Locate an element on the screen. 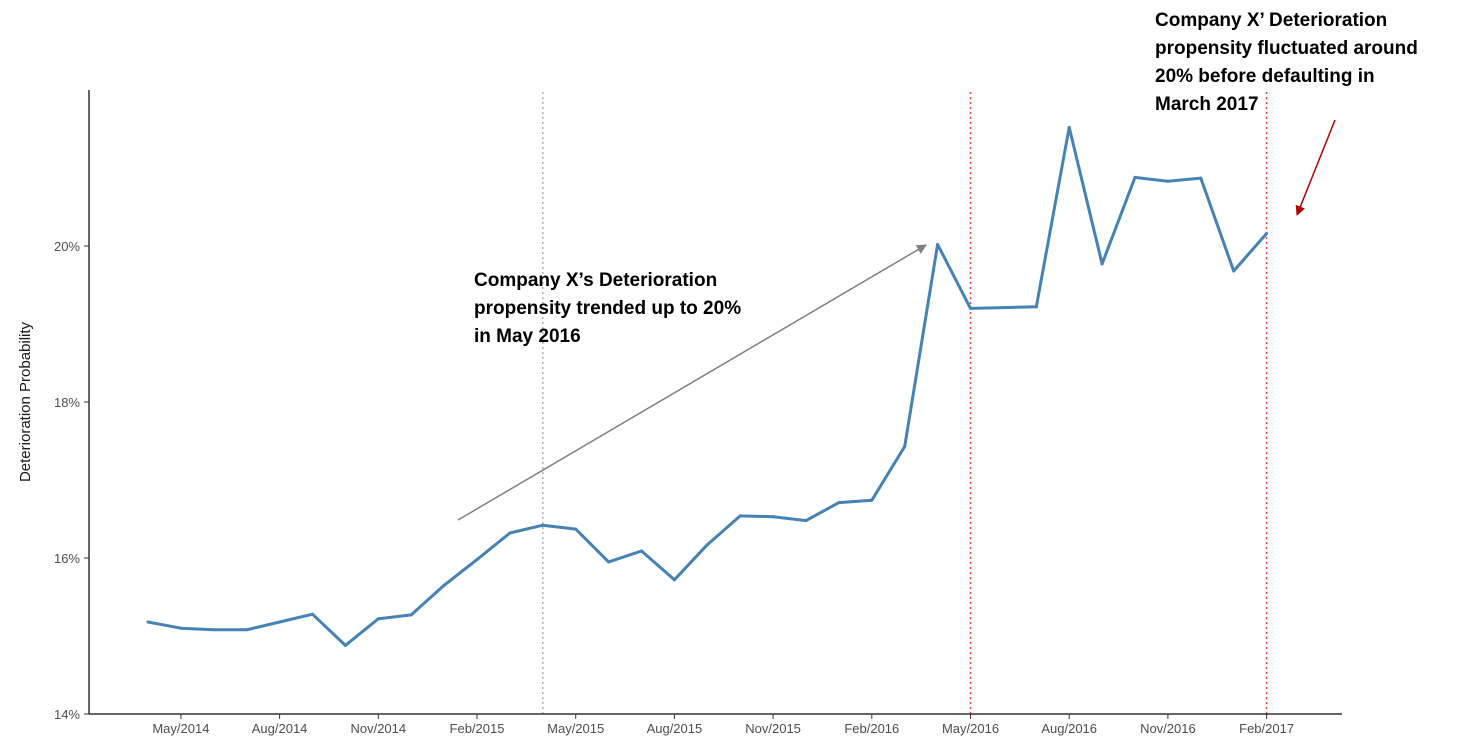 Image resolution: width=1482 pixels, height=737 pixels. x-tick-label: Nov/2014 is located at coordinates (378, 728).